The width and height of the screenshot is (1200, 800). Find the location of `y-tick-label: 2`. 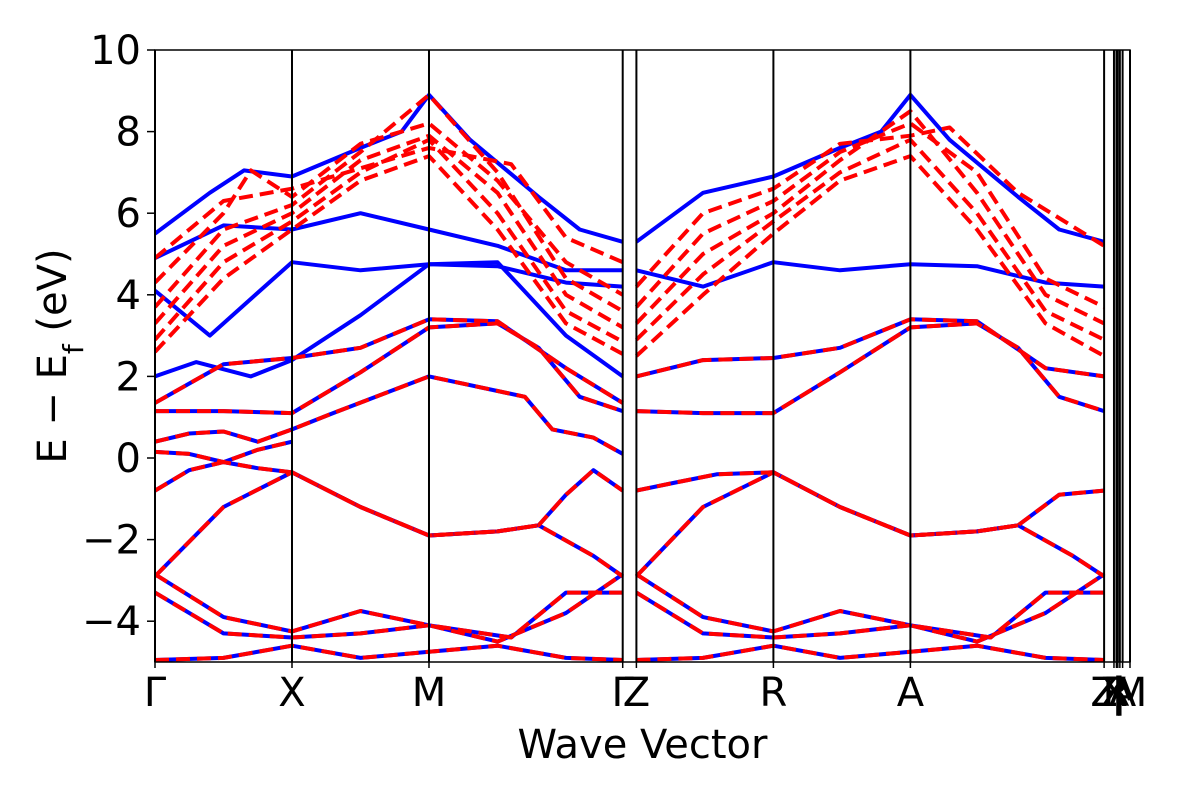

y-tick-label: 2 is located at coordinates (128, 377).